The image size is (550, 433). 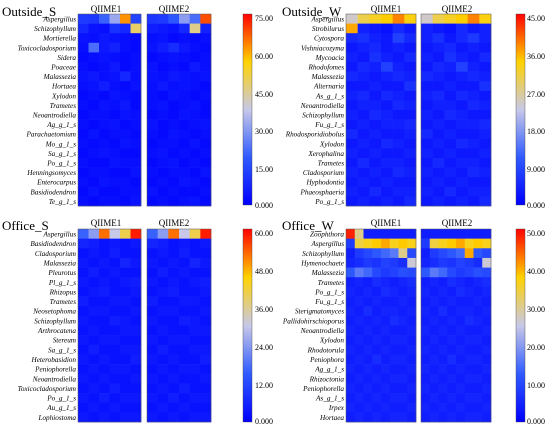 What do you see at coordinates (264, 18) in the screenshot?
I see `colorbar-tick: 75.00` at bounding box center [264, 18].